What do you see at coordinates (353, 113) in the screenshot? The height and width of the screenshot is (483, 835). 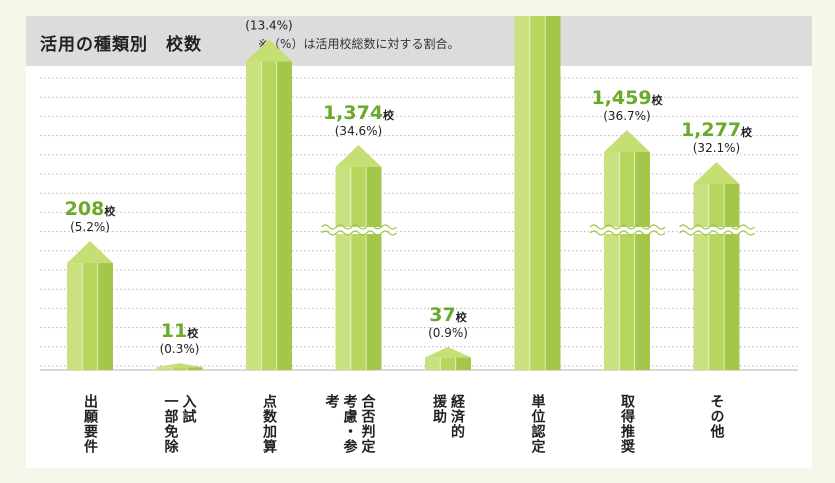 I see `value-number: 1,374` at bounding box center [353, 113].